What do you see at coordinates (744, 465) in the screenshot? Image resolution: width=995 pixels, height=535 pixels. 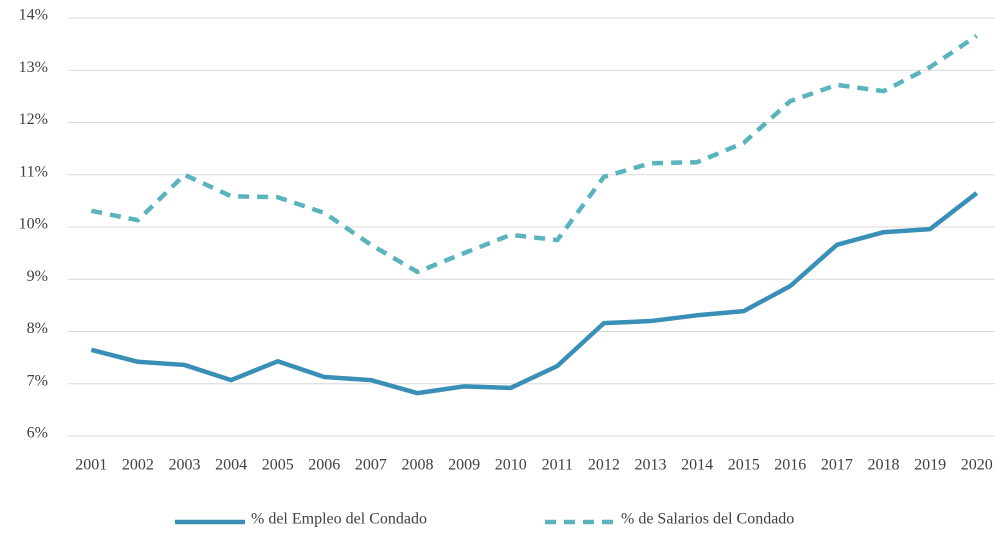 I see `x-tick-label: 2015` at bounding box center [744, 465].